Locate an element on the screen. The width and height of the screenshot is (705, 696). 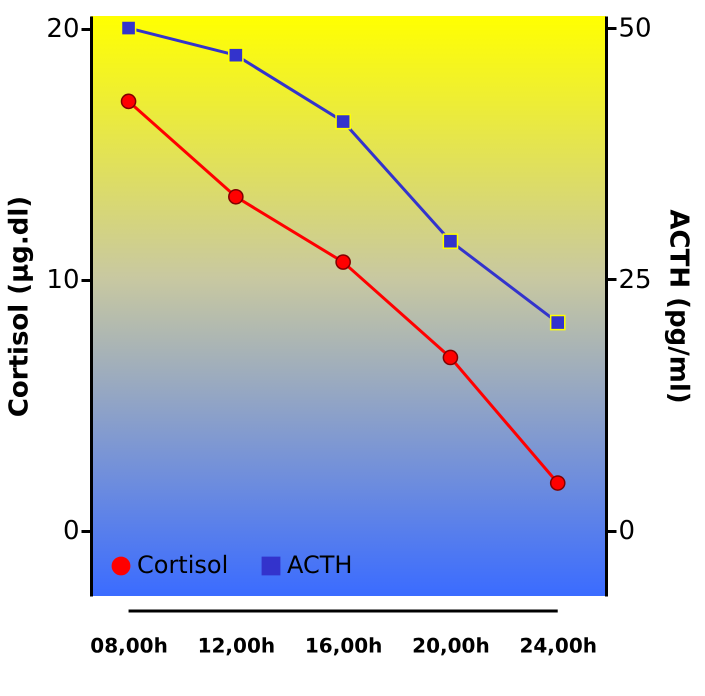
y2-tick-label: 50 is located at coordinates (635, 29).